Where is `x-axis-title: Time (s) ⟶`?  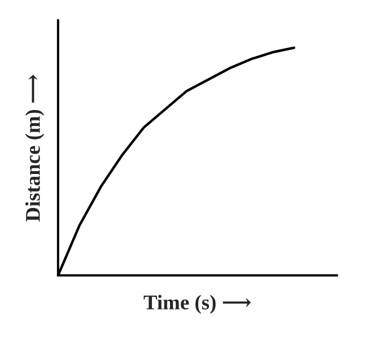 x-axis-title: Time (s) ⟶ is located at coordinates (197, 304).